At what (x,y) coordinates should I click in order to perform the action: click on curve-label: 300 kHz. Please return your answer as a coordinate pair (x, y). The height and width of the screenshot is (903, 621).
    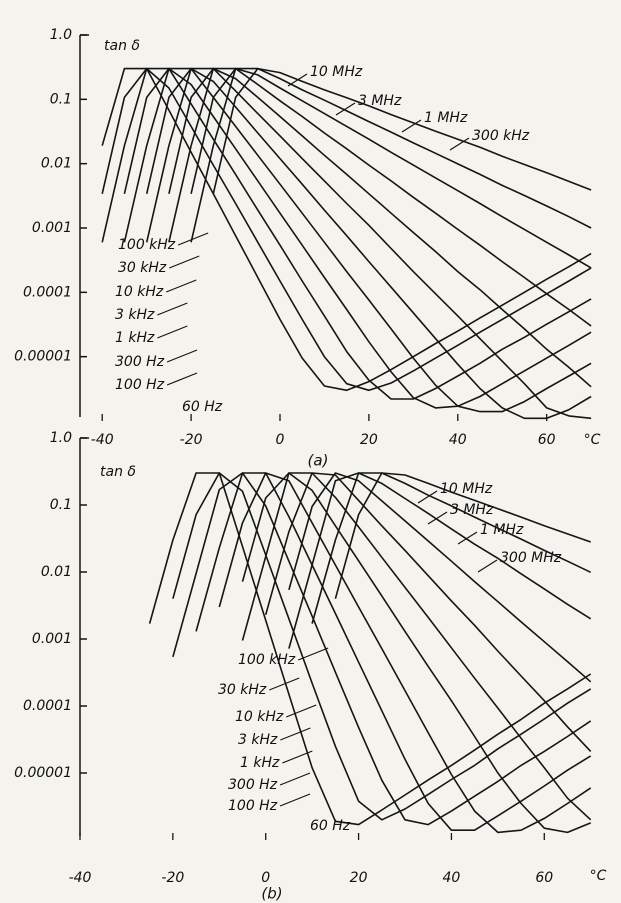
    Looking at the image, I should click on (501, 136).